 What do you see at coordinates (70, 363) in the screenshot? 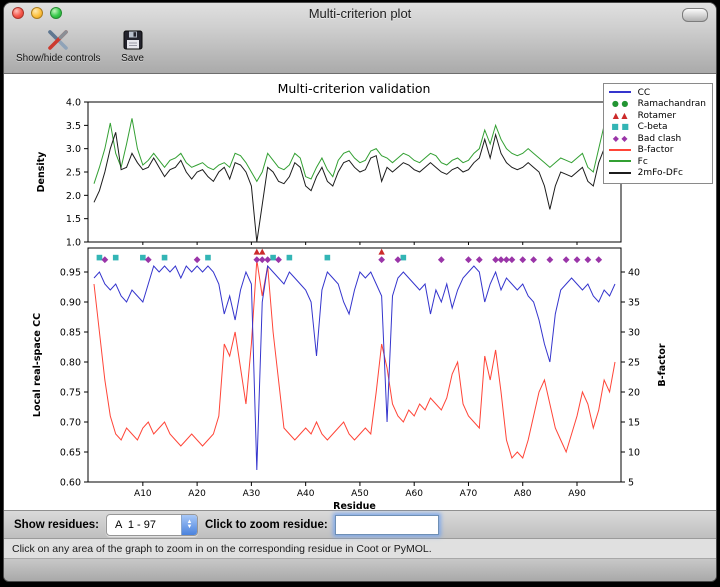
I see `svg-text: 0.80` at bounding box center [70, 363].